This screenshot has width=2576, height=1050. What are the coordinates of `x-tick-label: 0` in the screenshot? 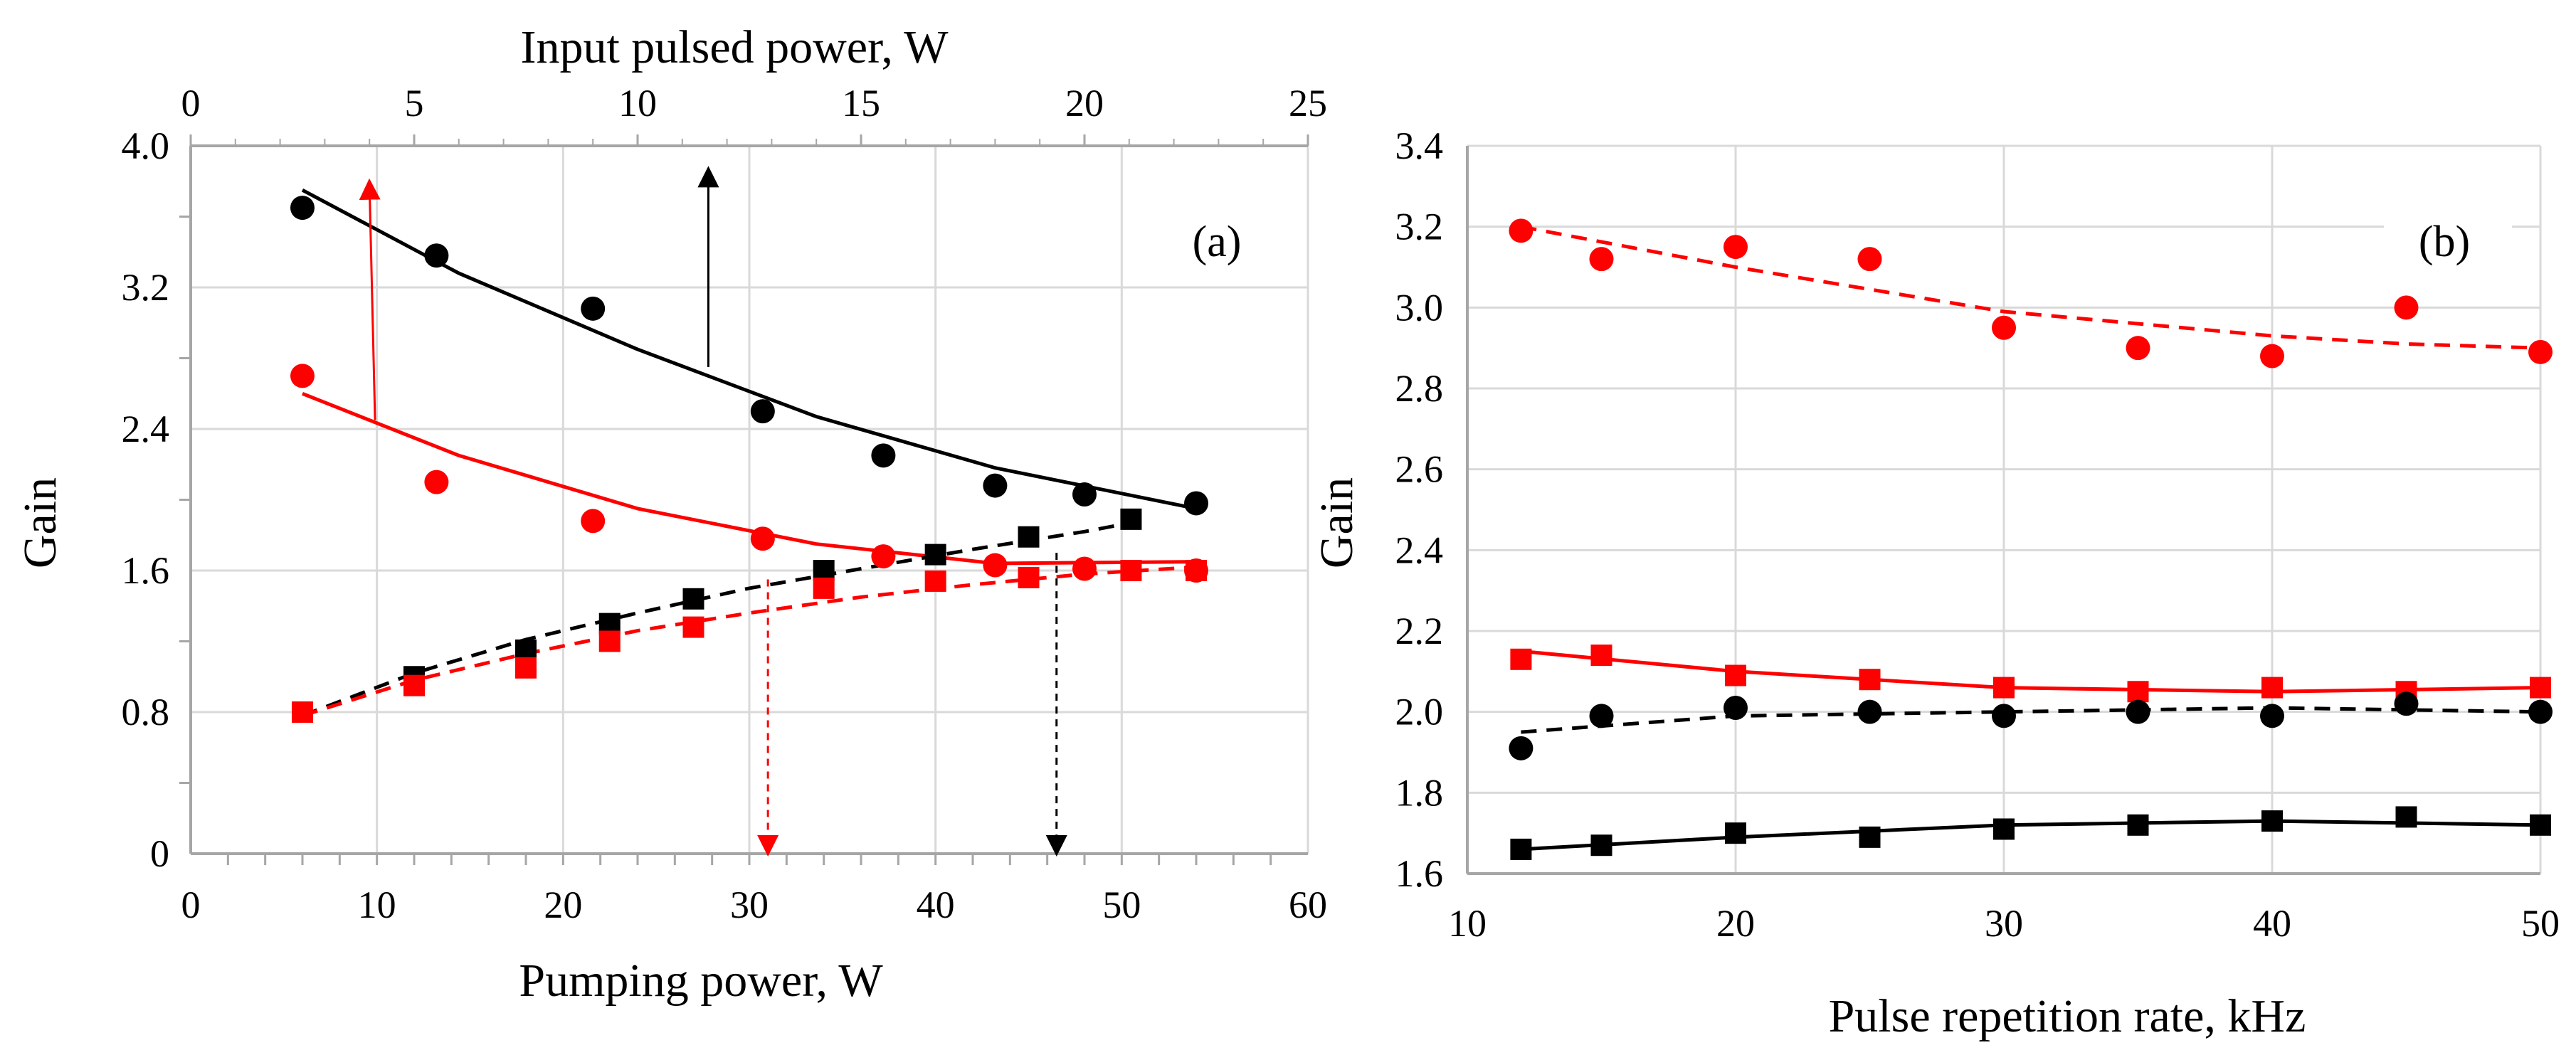 It's located at (191, 905).